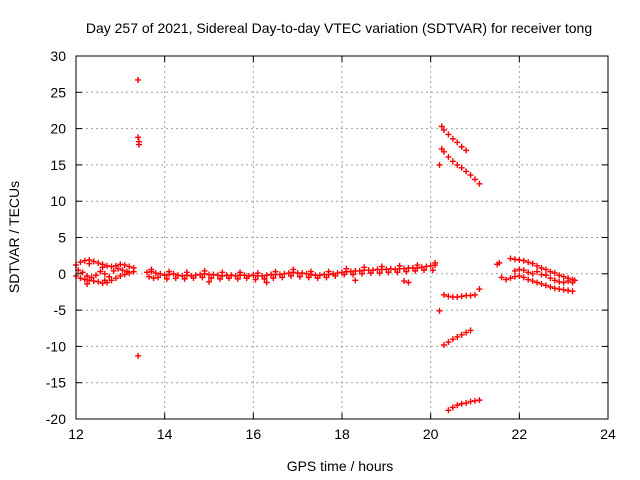  What do you see at coordinates (58, 56) in the screenshot?
I see `y-tick-label: 30` at bounding box center [58, 56].